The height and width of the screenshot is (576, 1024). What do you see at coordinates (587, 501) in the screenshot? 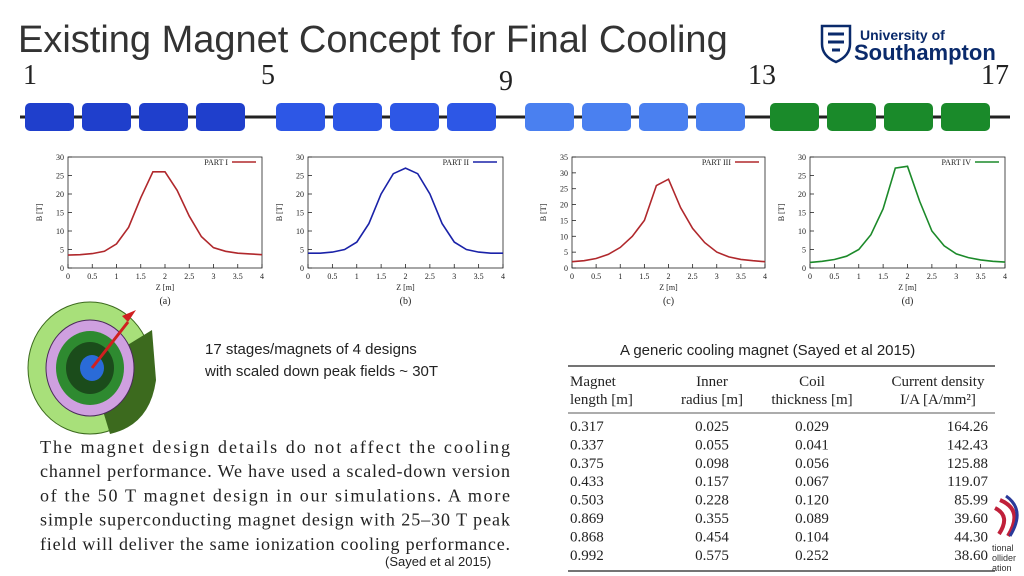
I see `table-cell: 0.503` at bounding box center [587, 501].